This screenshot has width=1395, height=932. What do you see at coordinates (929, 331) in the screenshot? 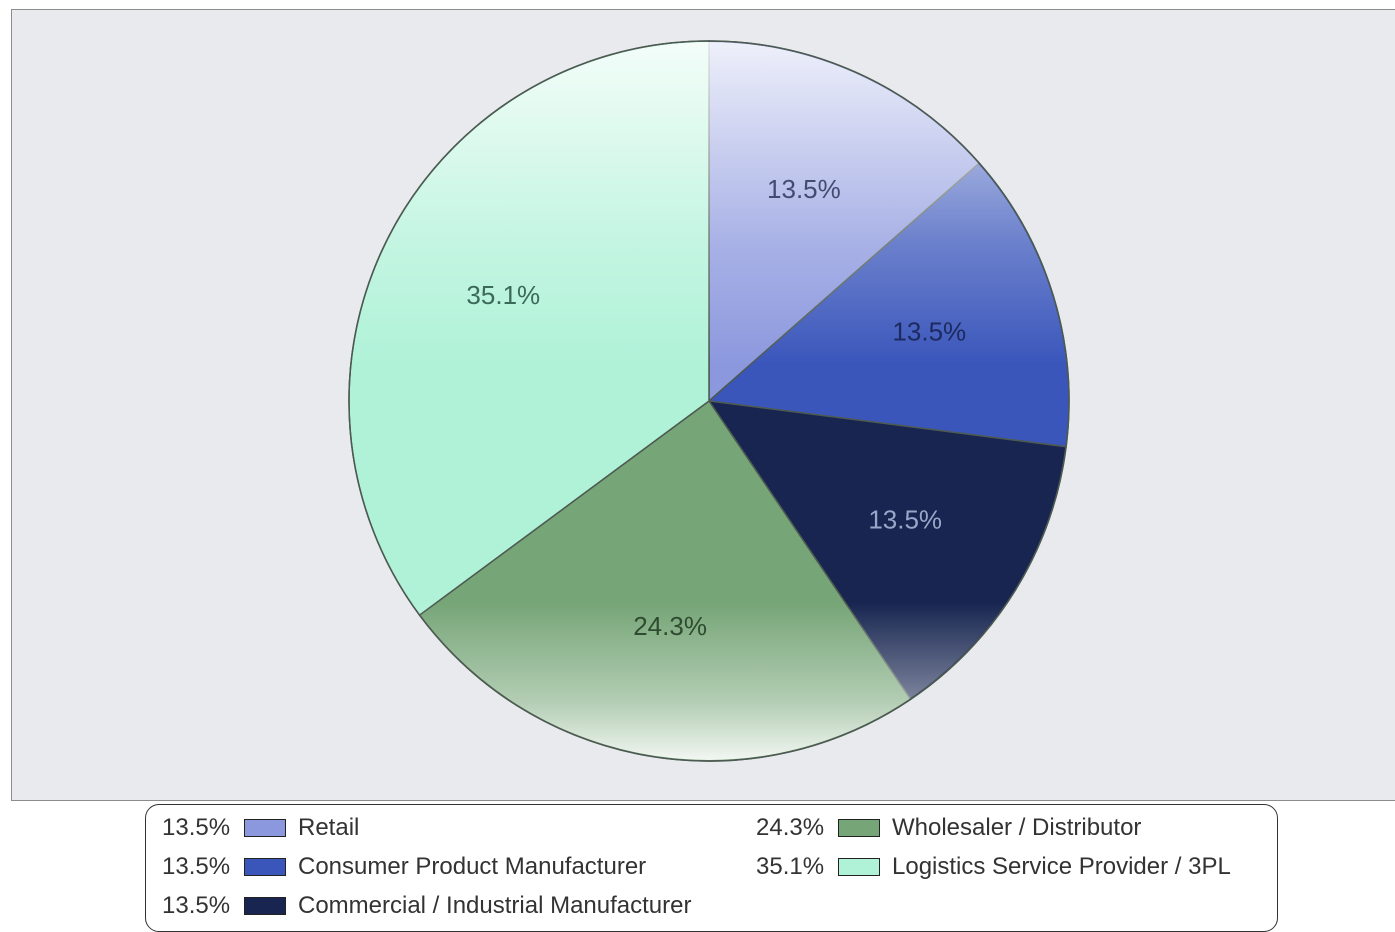
I see `pie-slice-label-consumer-product-manufacturer: 13.5%` at bounding box center [929, 331].